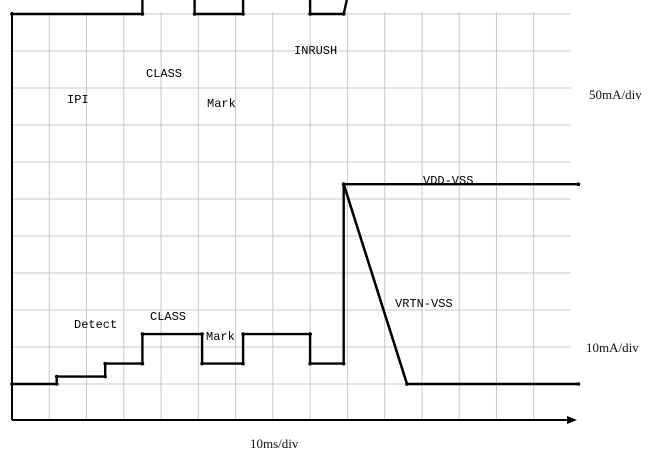 This screenshot has height=457, width=649. I want to click on label-vdd-vss: VDD-VSS, so click(448, 181).